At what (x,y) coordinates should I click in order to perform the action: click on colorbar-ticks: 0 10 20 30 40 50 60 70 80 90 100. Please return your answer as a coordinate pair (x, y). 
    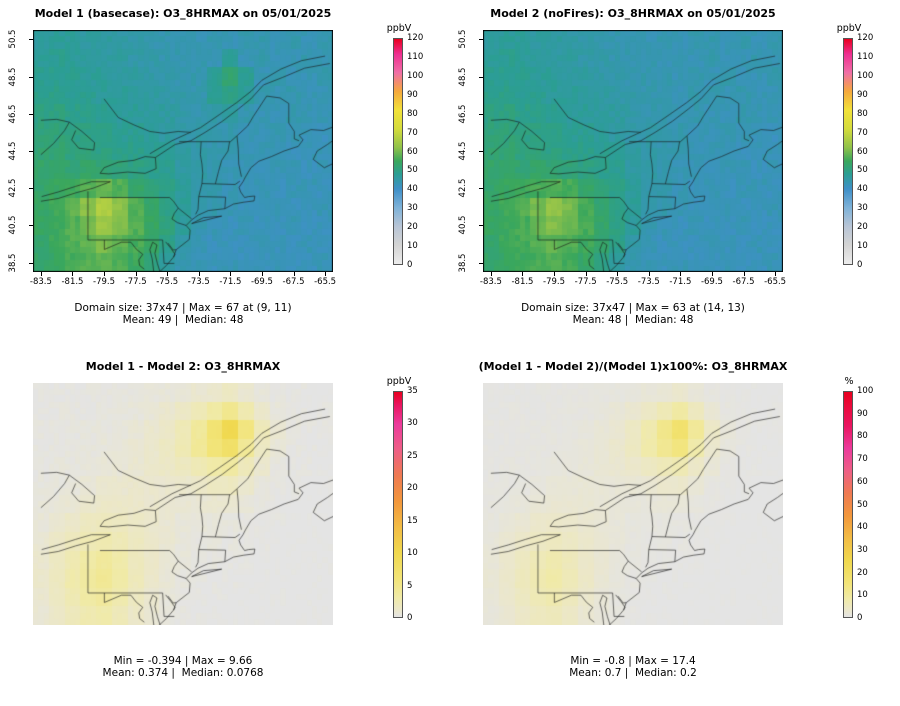
    Looking at the image, I should click on (865, 504).